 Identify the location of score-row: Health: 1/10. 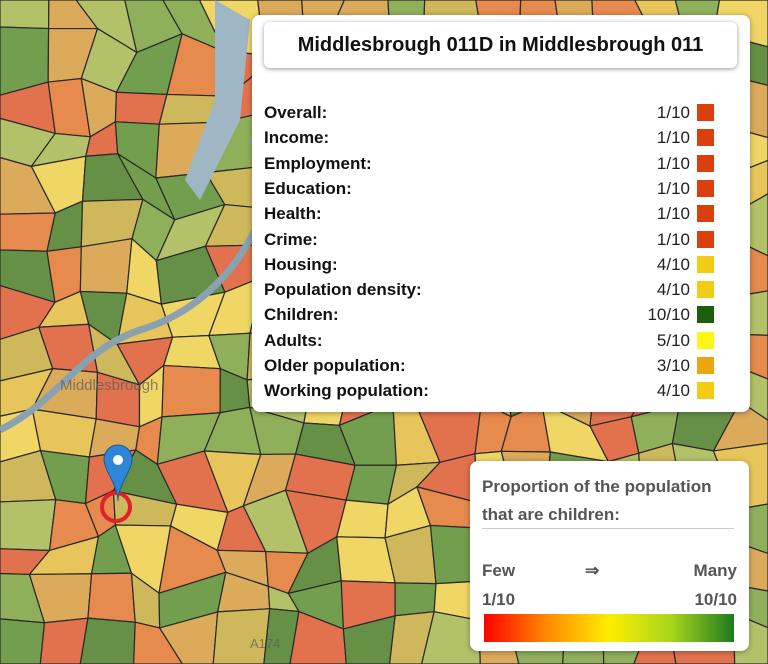
(489, 214).